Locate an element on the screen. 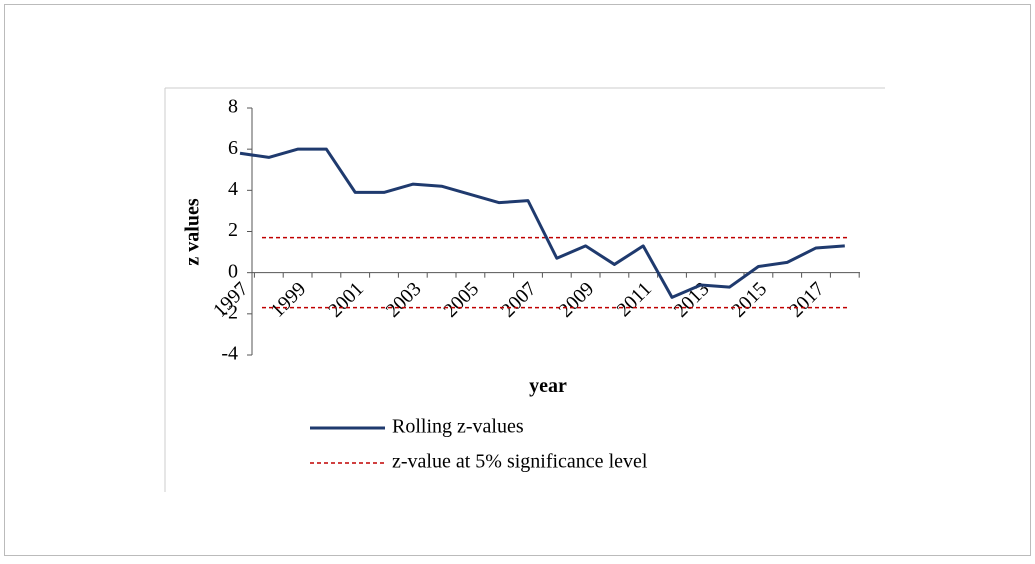 The width and height of the screenshot is (1035, 564). y-tick-label: 6 is located at coordinates (233, 148).